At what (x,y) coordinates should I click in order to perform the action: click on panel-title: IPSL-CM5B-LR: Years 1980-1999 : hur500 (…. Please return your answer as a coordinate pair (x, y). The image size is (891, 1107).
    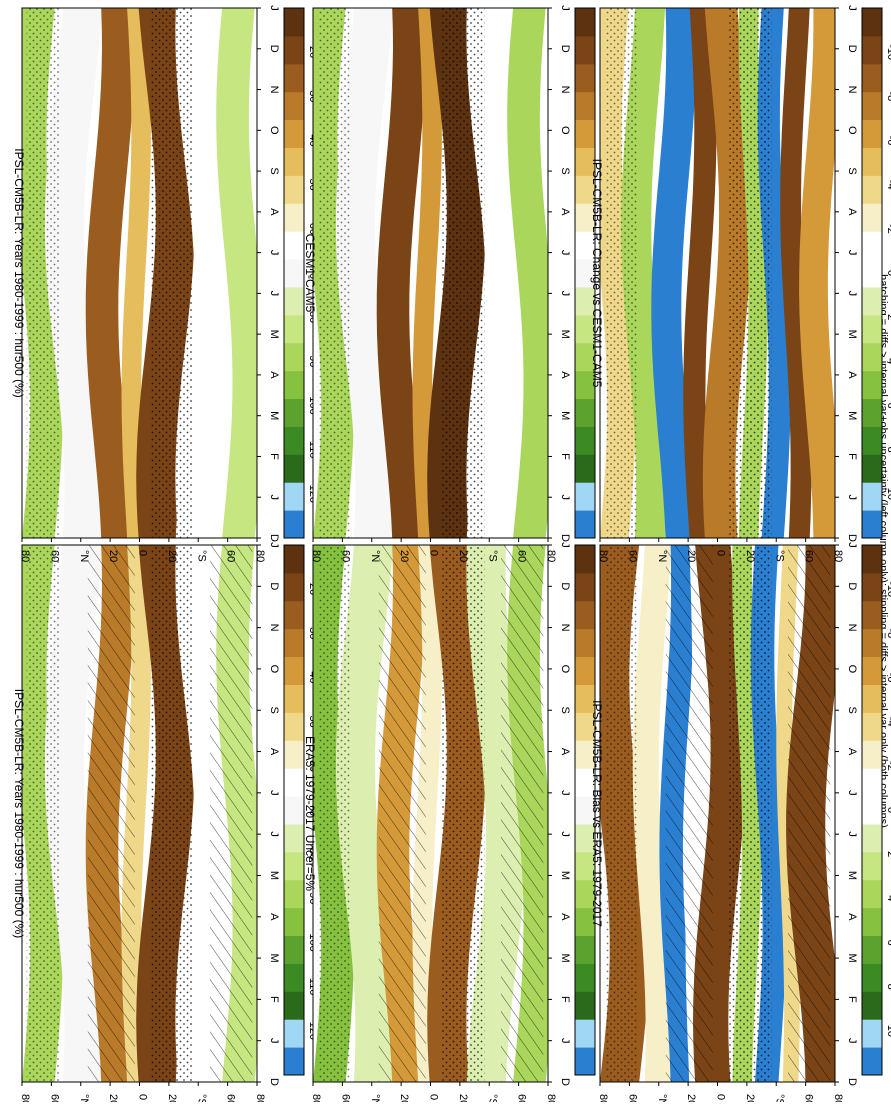
    Looking at the image, I should click on (19, 813).